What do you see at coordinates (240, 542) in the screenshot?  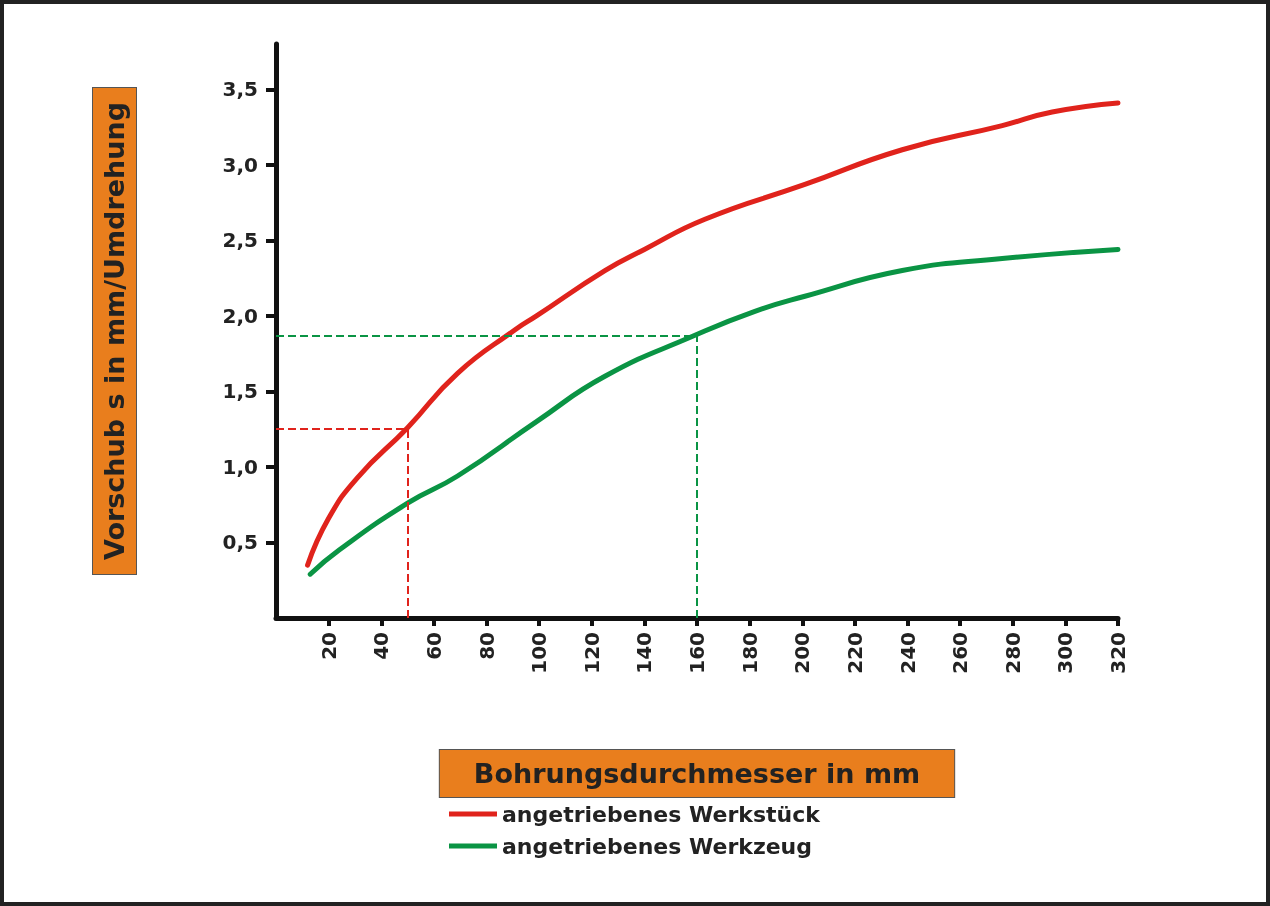 I see `y-tick-label: 0,5` at bounding box center [240, 542].